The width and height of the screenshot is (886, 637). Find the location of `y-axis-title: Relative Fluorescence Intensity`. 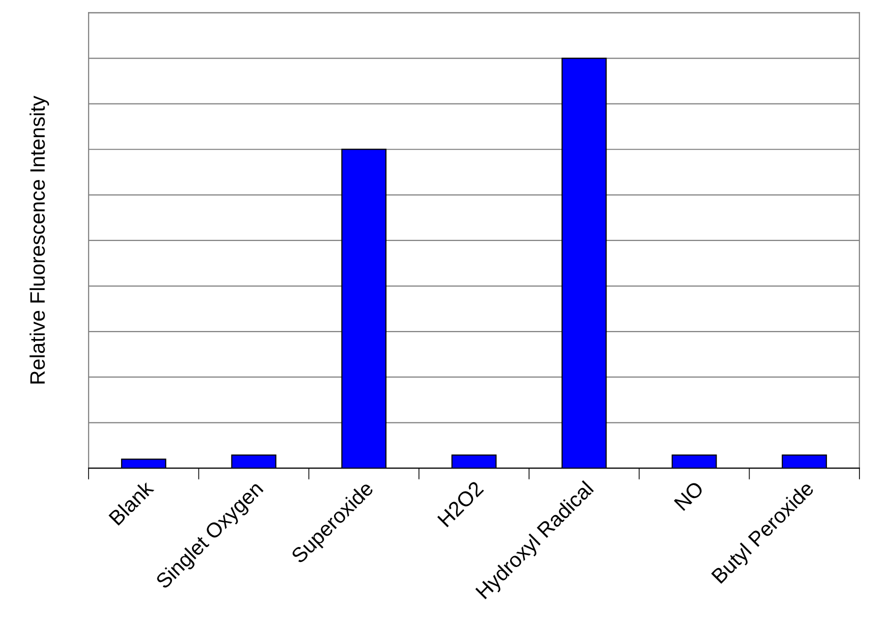

y-axis-title: Relative Fluorescence Intensity is located at coordinates (40, 240).